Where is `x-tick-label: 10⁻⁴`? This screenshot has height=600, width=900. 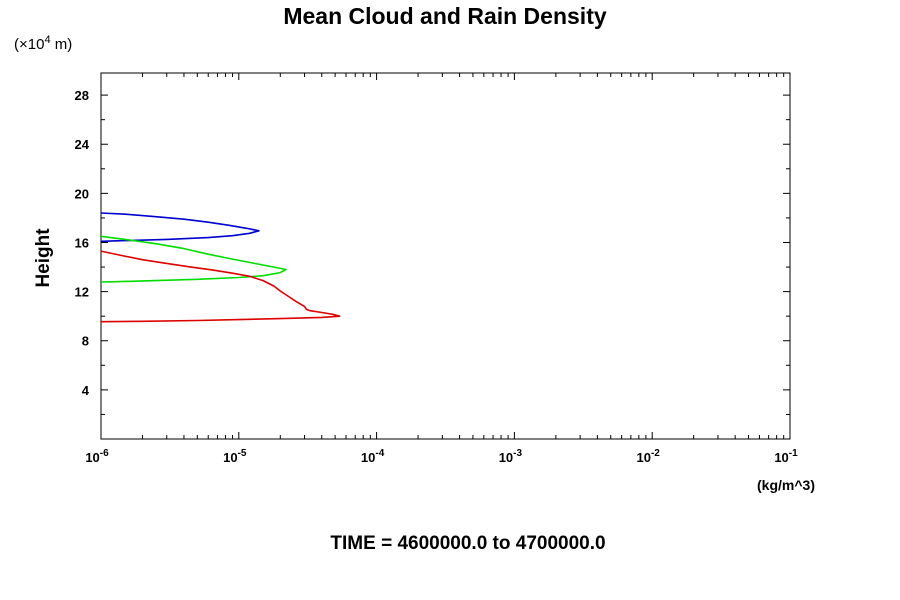
x-tick-label: 10⁻⁴ is located at coordinates (373, 456).